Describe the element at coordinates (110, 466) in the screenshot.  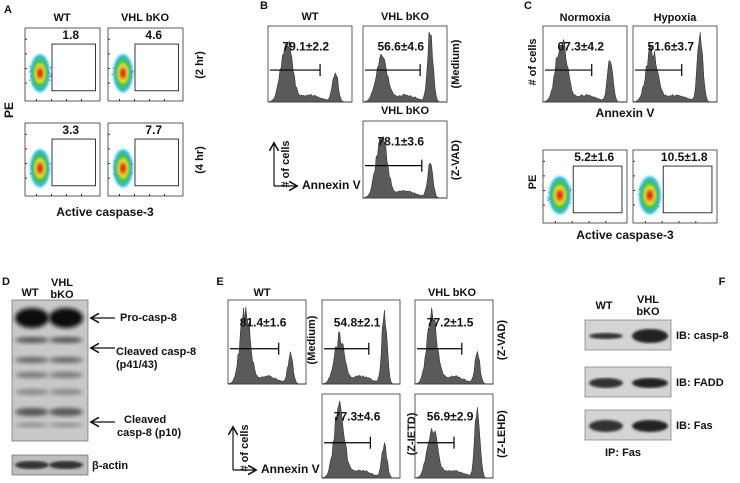
I see `band-label: β-actin` at that location.